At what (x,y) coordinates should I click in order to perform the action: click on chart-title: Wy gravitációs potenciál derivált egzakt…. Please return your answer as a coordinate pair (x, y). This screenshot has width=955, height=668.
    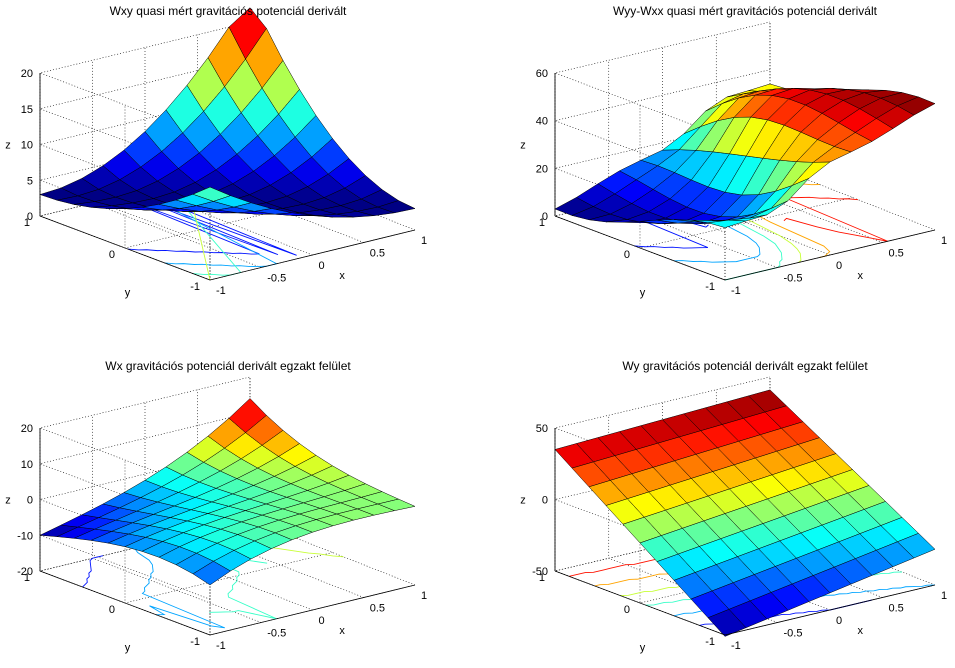
    Looking at the image, I should click on (745, 366).